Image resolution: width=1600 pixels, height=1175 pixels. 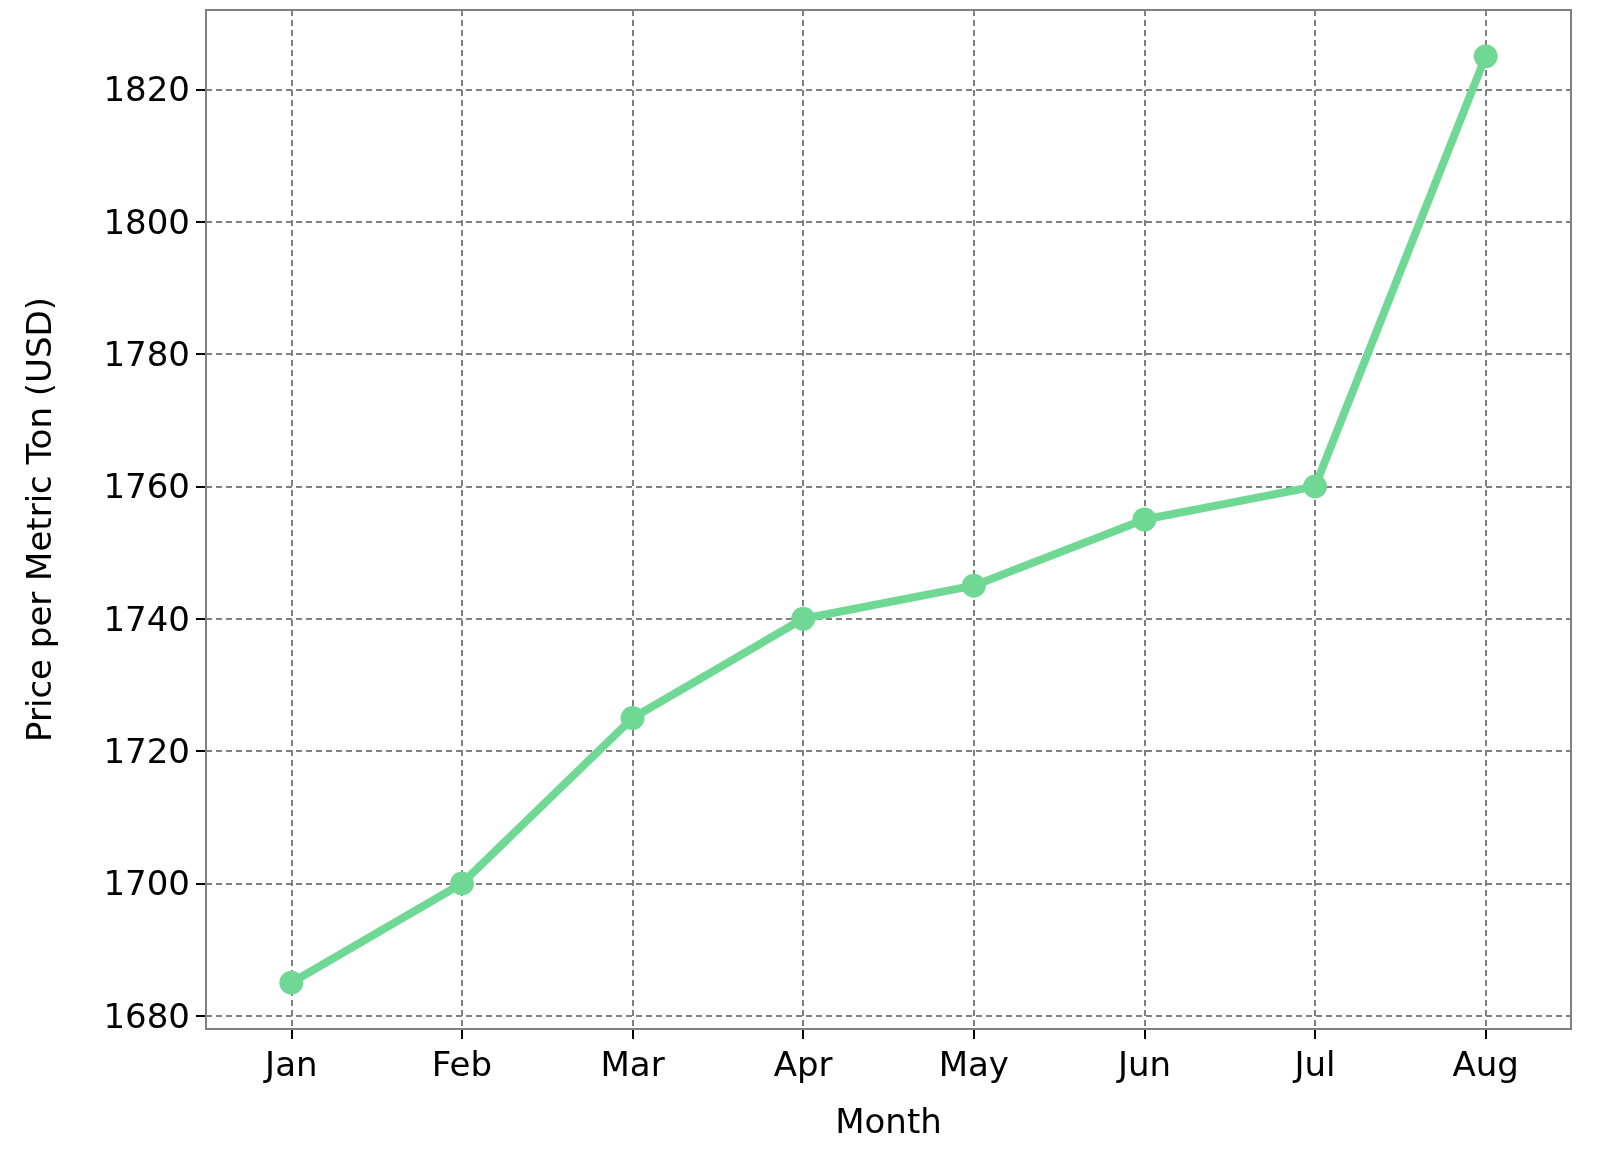 What do you see at coordinates (146, 751) in the screenshot?
I see `y-tick-label: 1720` at bounding box center [146, 751].